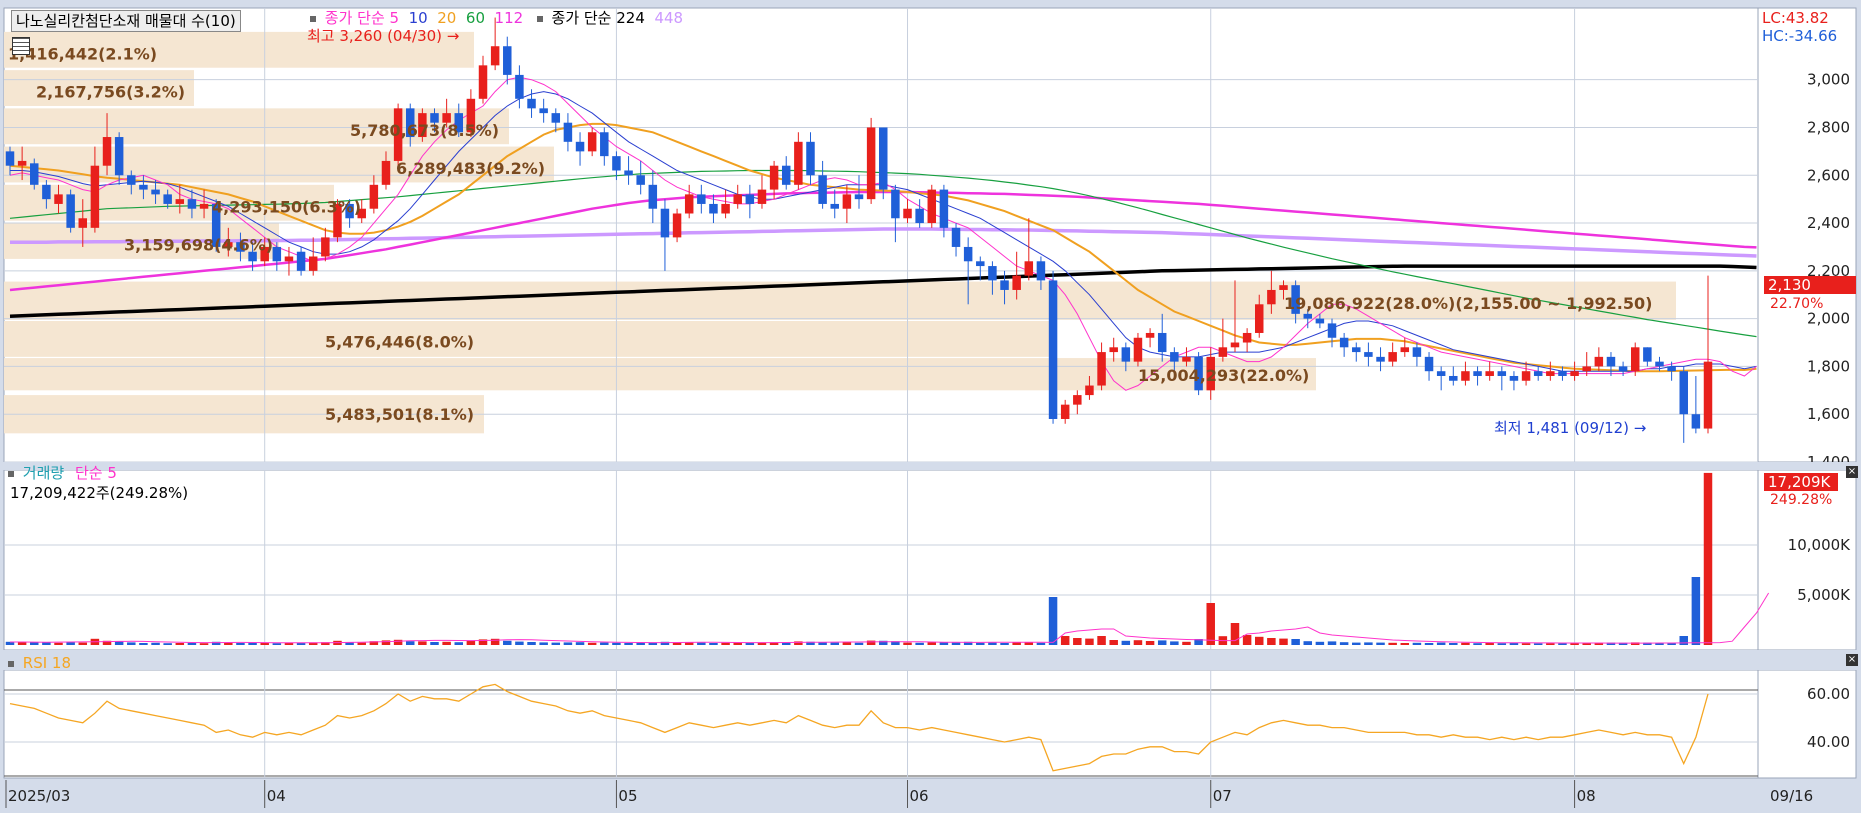 This screenshot has width=1861, height=813. I want to click on ma-legend: 종가 단순 5 10 20 60 112 종가 단순 224 448, so click(496, 18).